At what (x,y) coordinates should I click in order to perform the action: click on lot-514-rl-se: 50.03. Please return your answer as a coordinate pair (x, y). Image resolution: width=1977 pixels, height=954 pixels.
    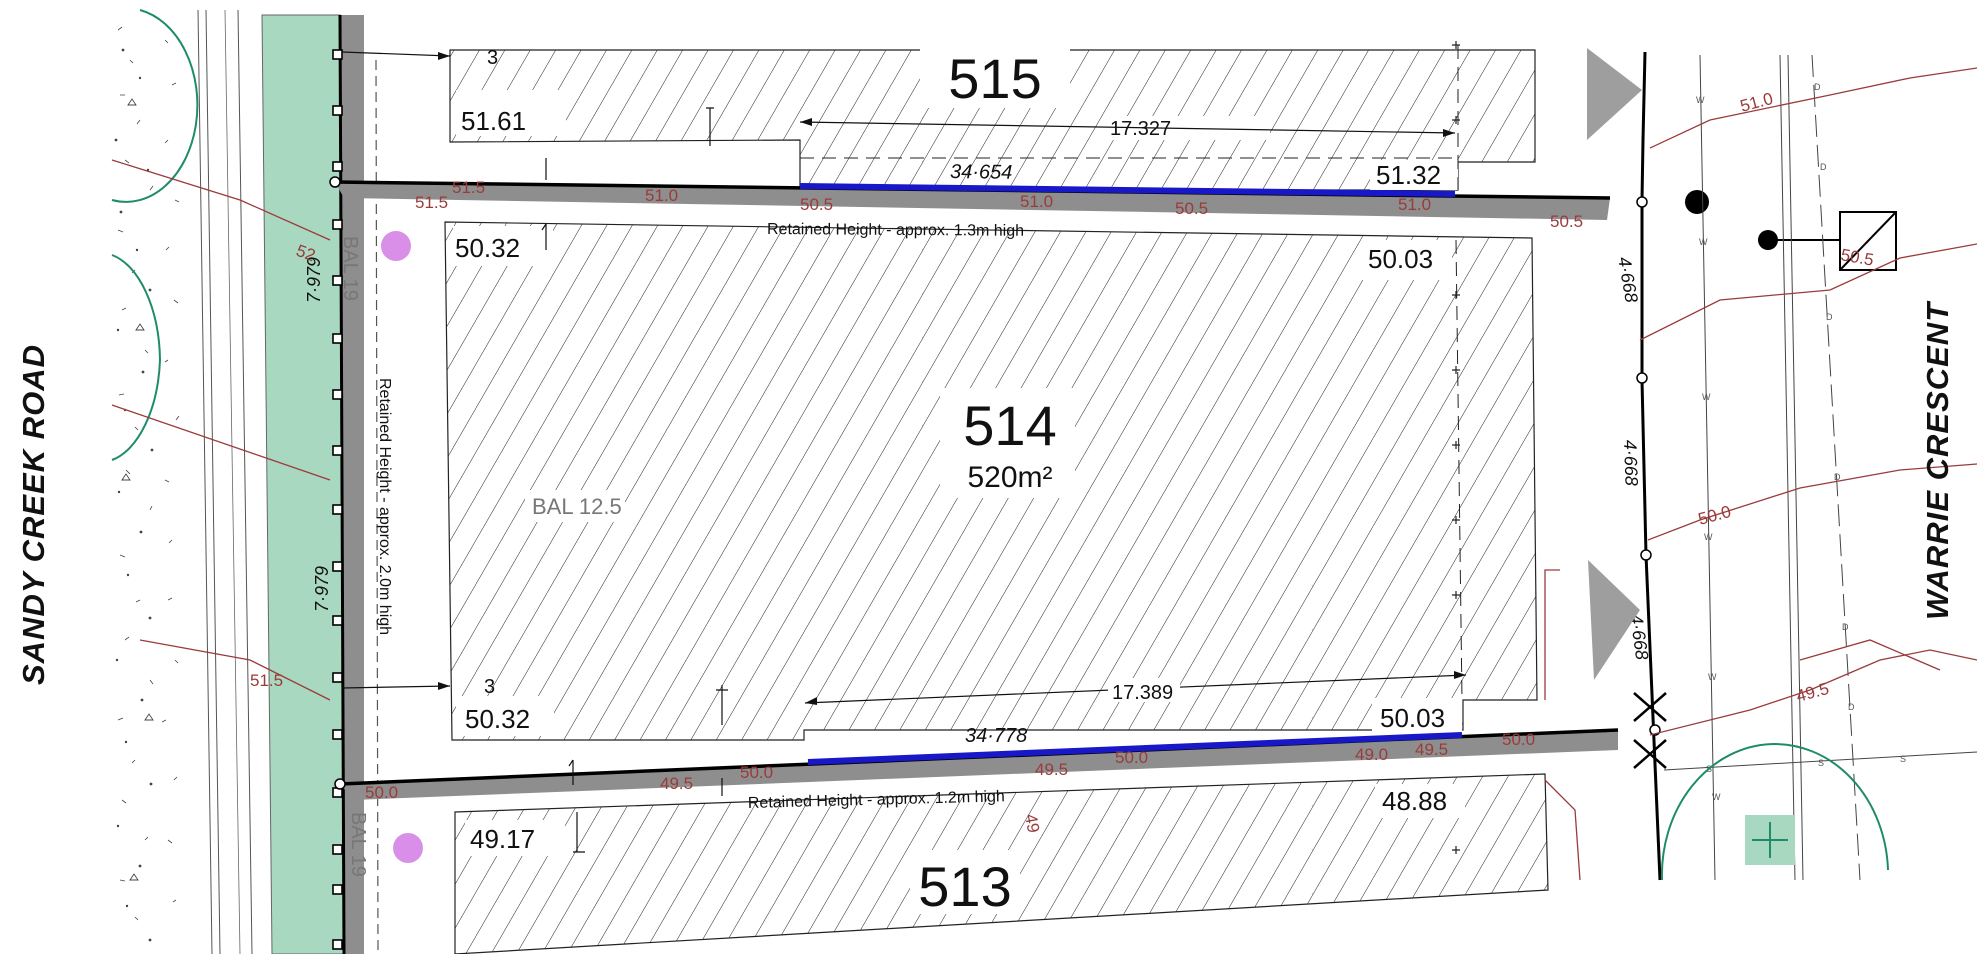
    Looking at the image, I should click on (1412, 718).